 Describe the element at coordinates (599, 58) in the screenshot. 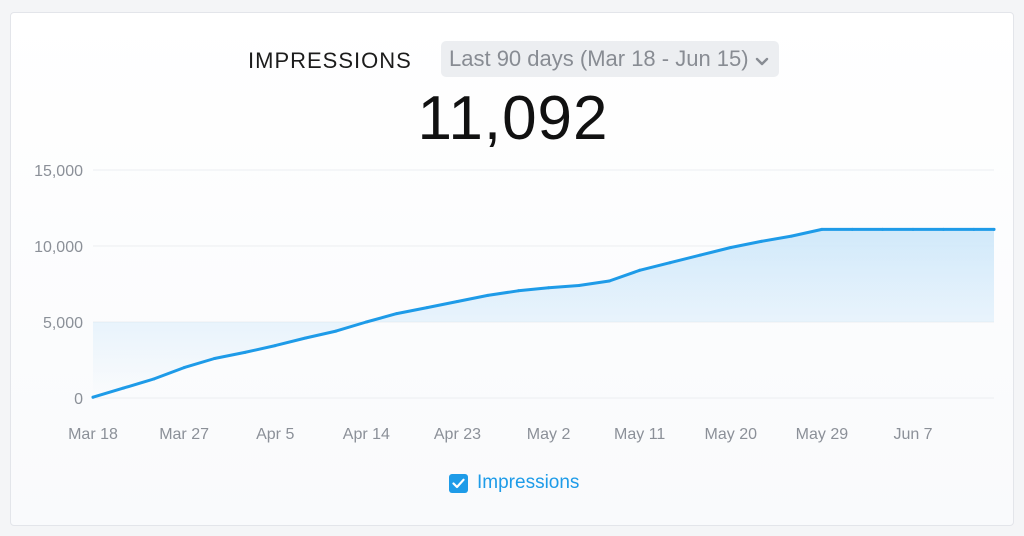

I see `date-range-label: Last 90 days (Mar 18 - Jun 15)` at that location.